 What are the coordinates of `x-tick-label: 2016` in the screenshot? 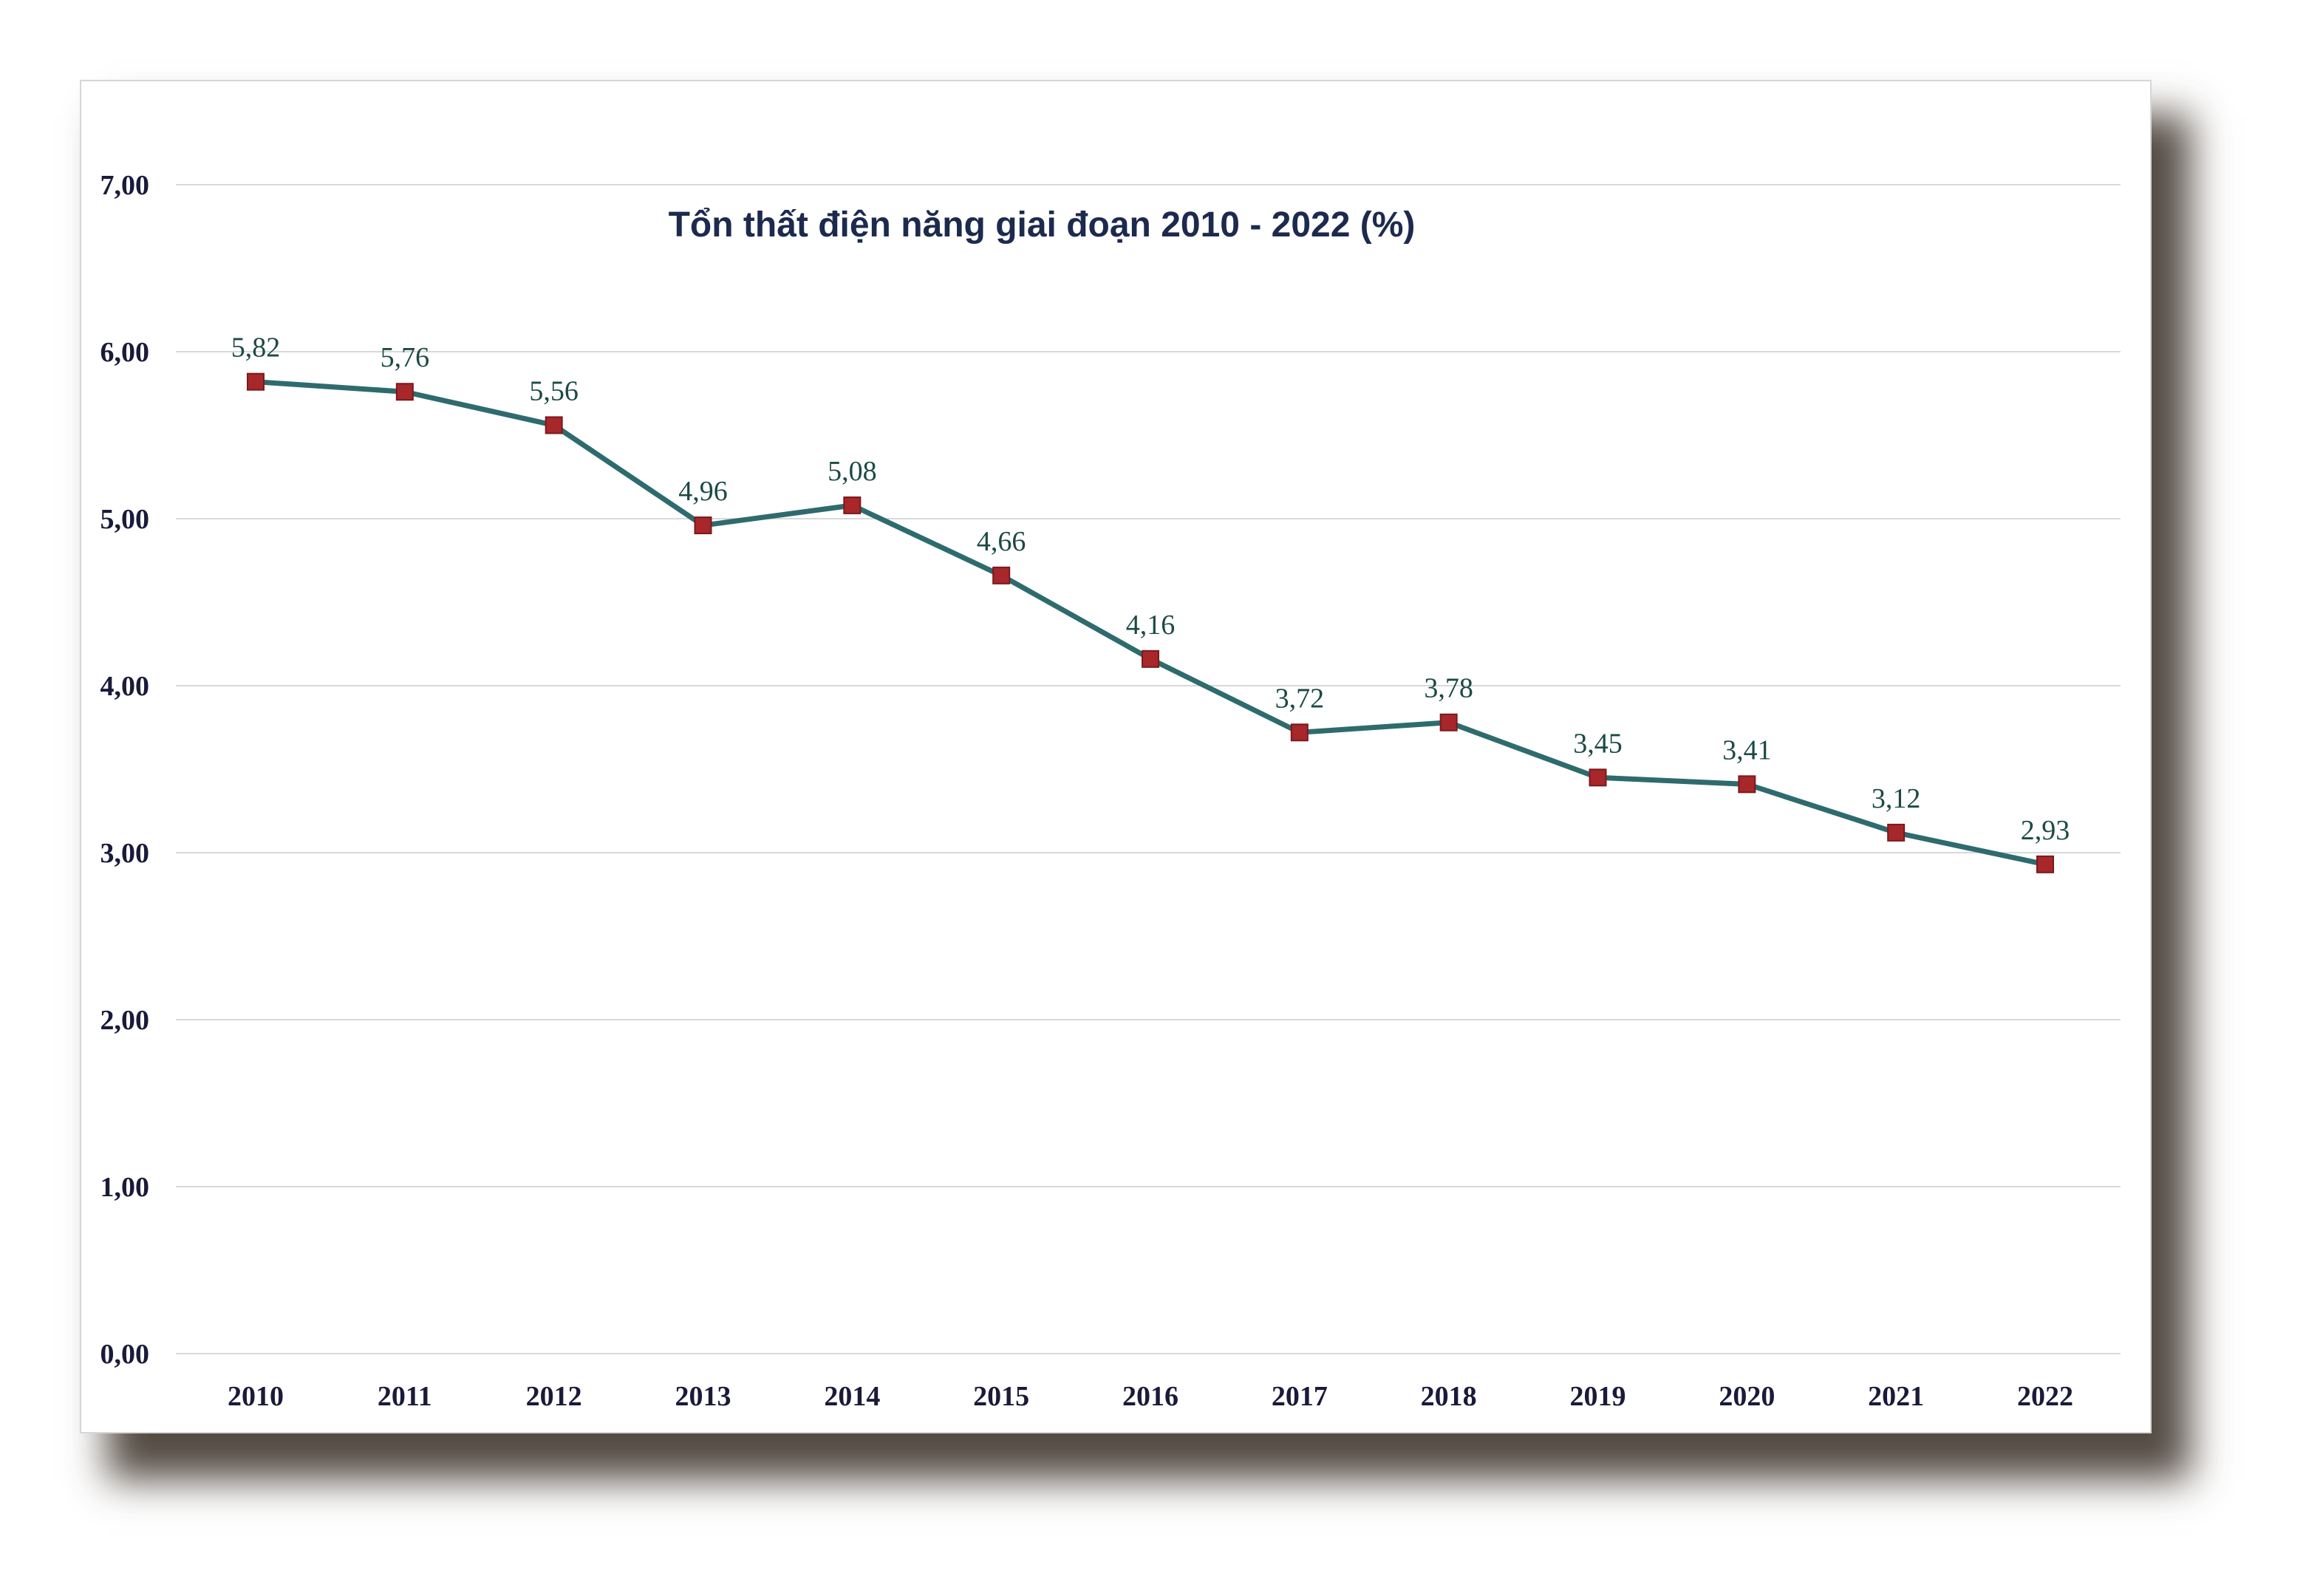 It's located at (1150, 1396).